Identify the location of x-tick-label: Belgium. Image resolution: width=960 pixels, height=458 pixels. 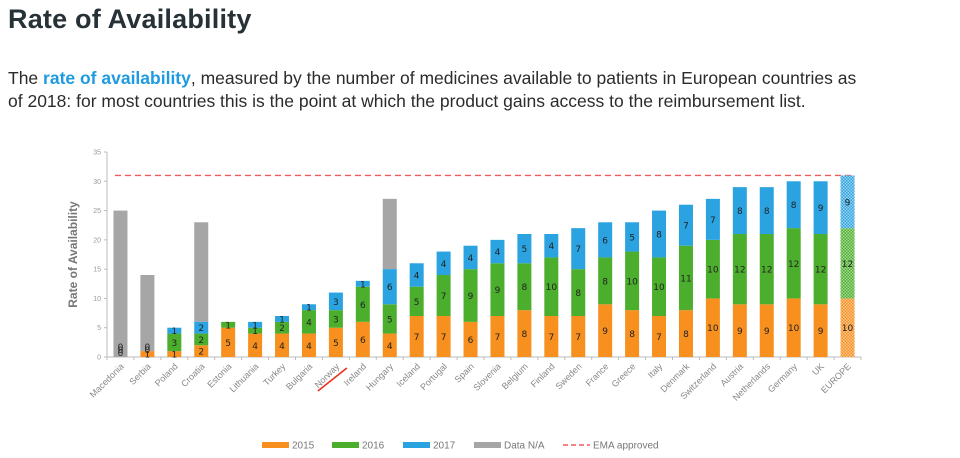
(515, 376).